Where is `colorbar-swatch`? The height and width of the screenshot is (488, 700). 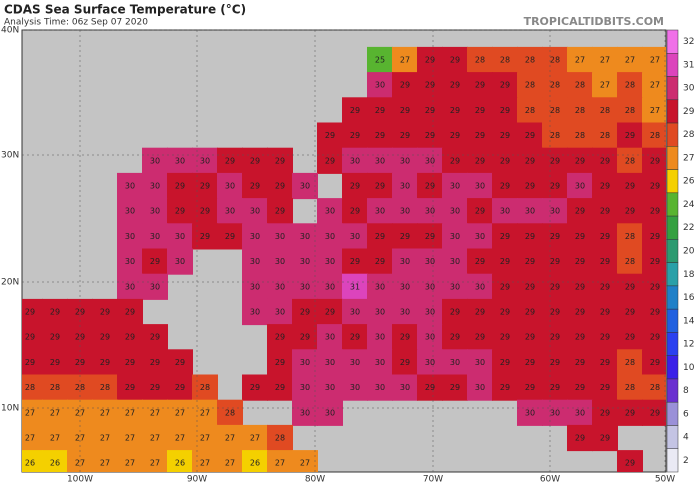 colorbar-swatch is located at coordinates (672, 344).